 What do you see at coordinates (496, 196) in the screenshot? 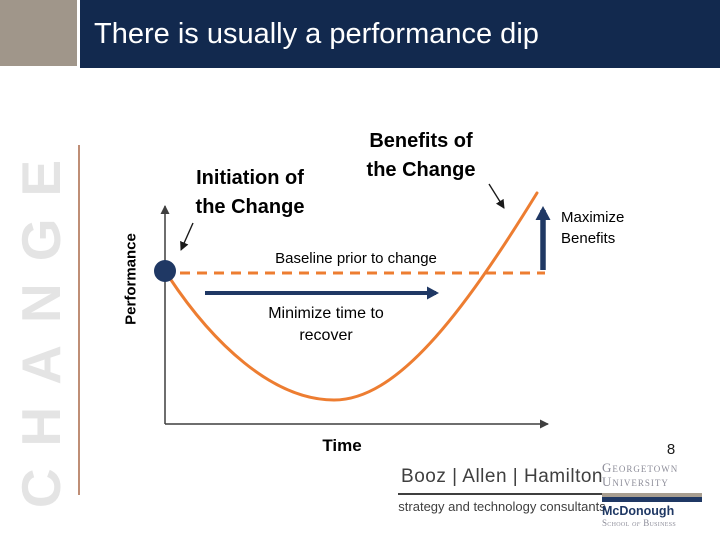
I see `benefits-pointer-arrow` at bounding box center [496, 196].